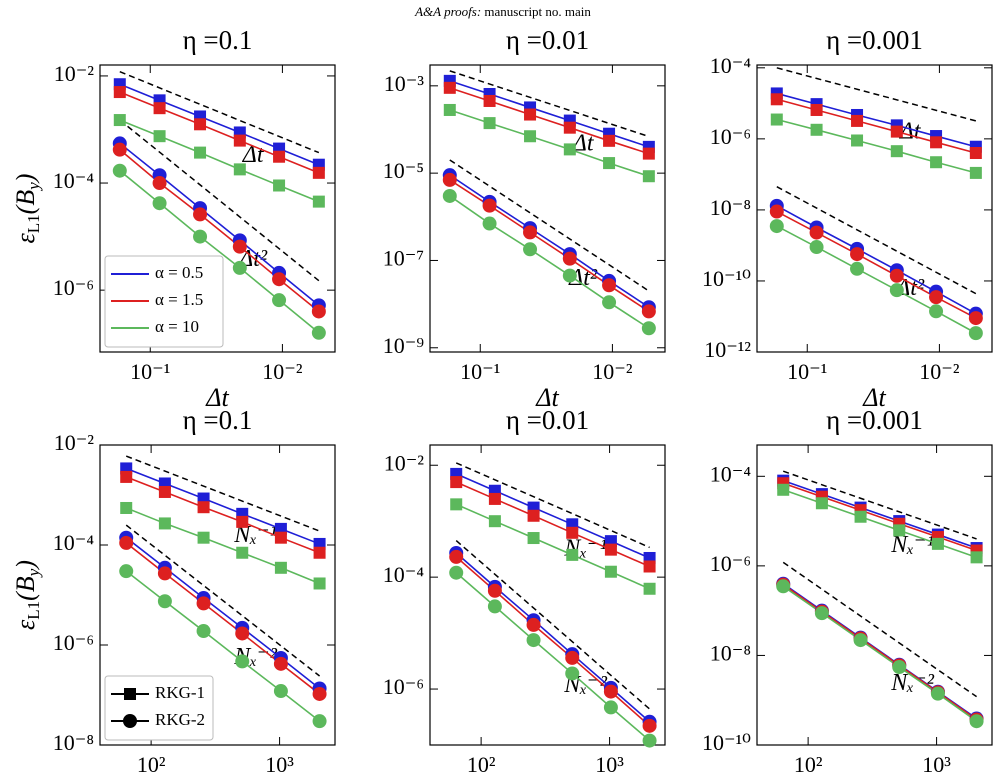 The width and height of the screenshot is (1007, 774). What do you see at coordinates (180, 692) in the screenshot?
I see `legend-label: RKG-1` at bounding box center [180, 692].